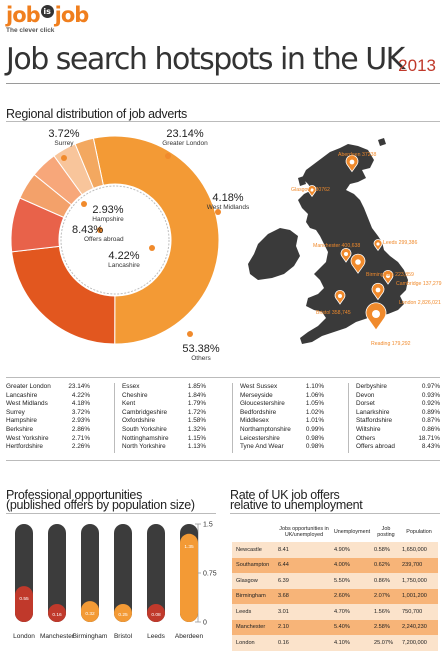  Describe the element at coordinates (282, 396) in the screenshot. I see `regional-table-row: Merseyside 1.06%` at that location.